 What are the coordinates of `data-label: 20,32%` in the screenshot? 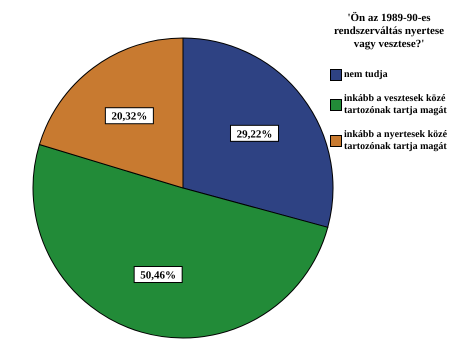 It's located at (129, 116).